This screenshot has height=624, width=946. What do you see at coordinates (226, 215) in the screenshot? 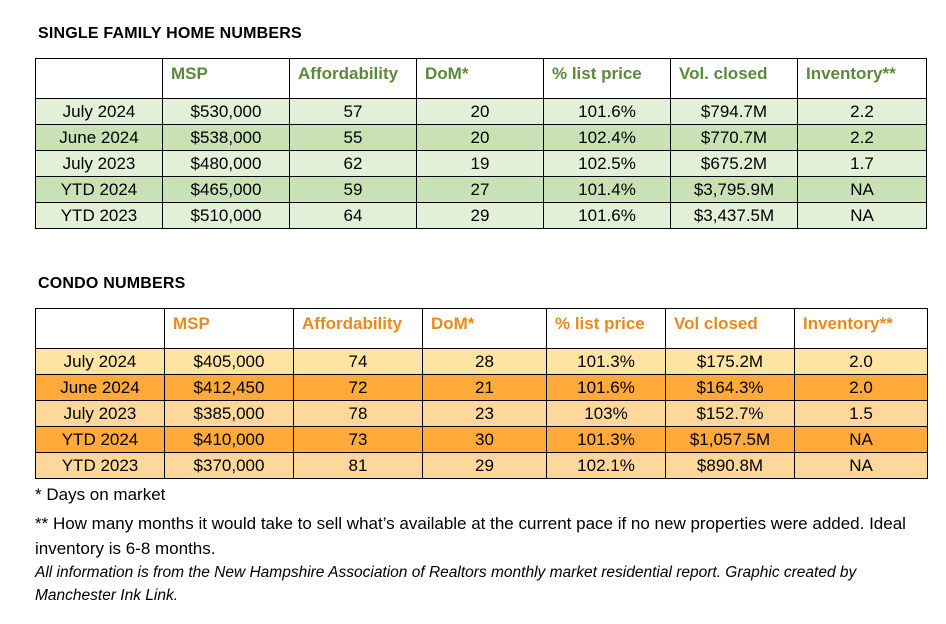
I see `table-cell: $510,000` at bounding box center [226, 215].